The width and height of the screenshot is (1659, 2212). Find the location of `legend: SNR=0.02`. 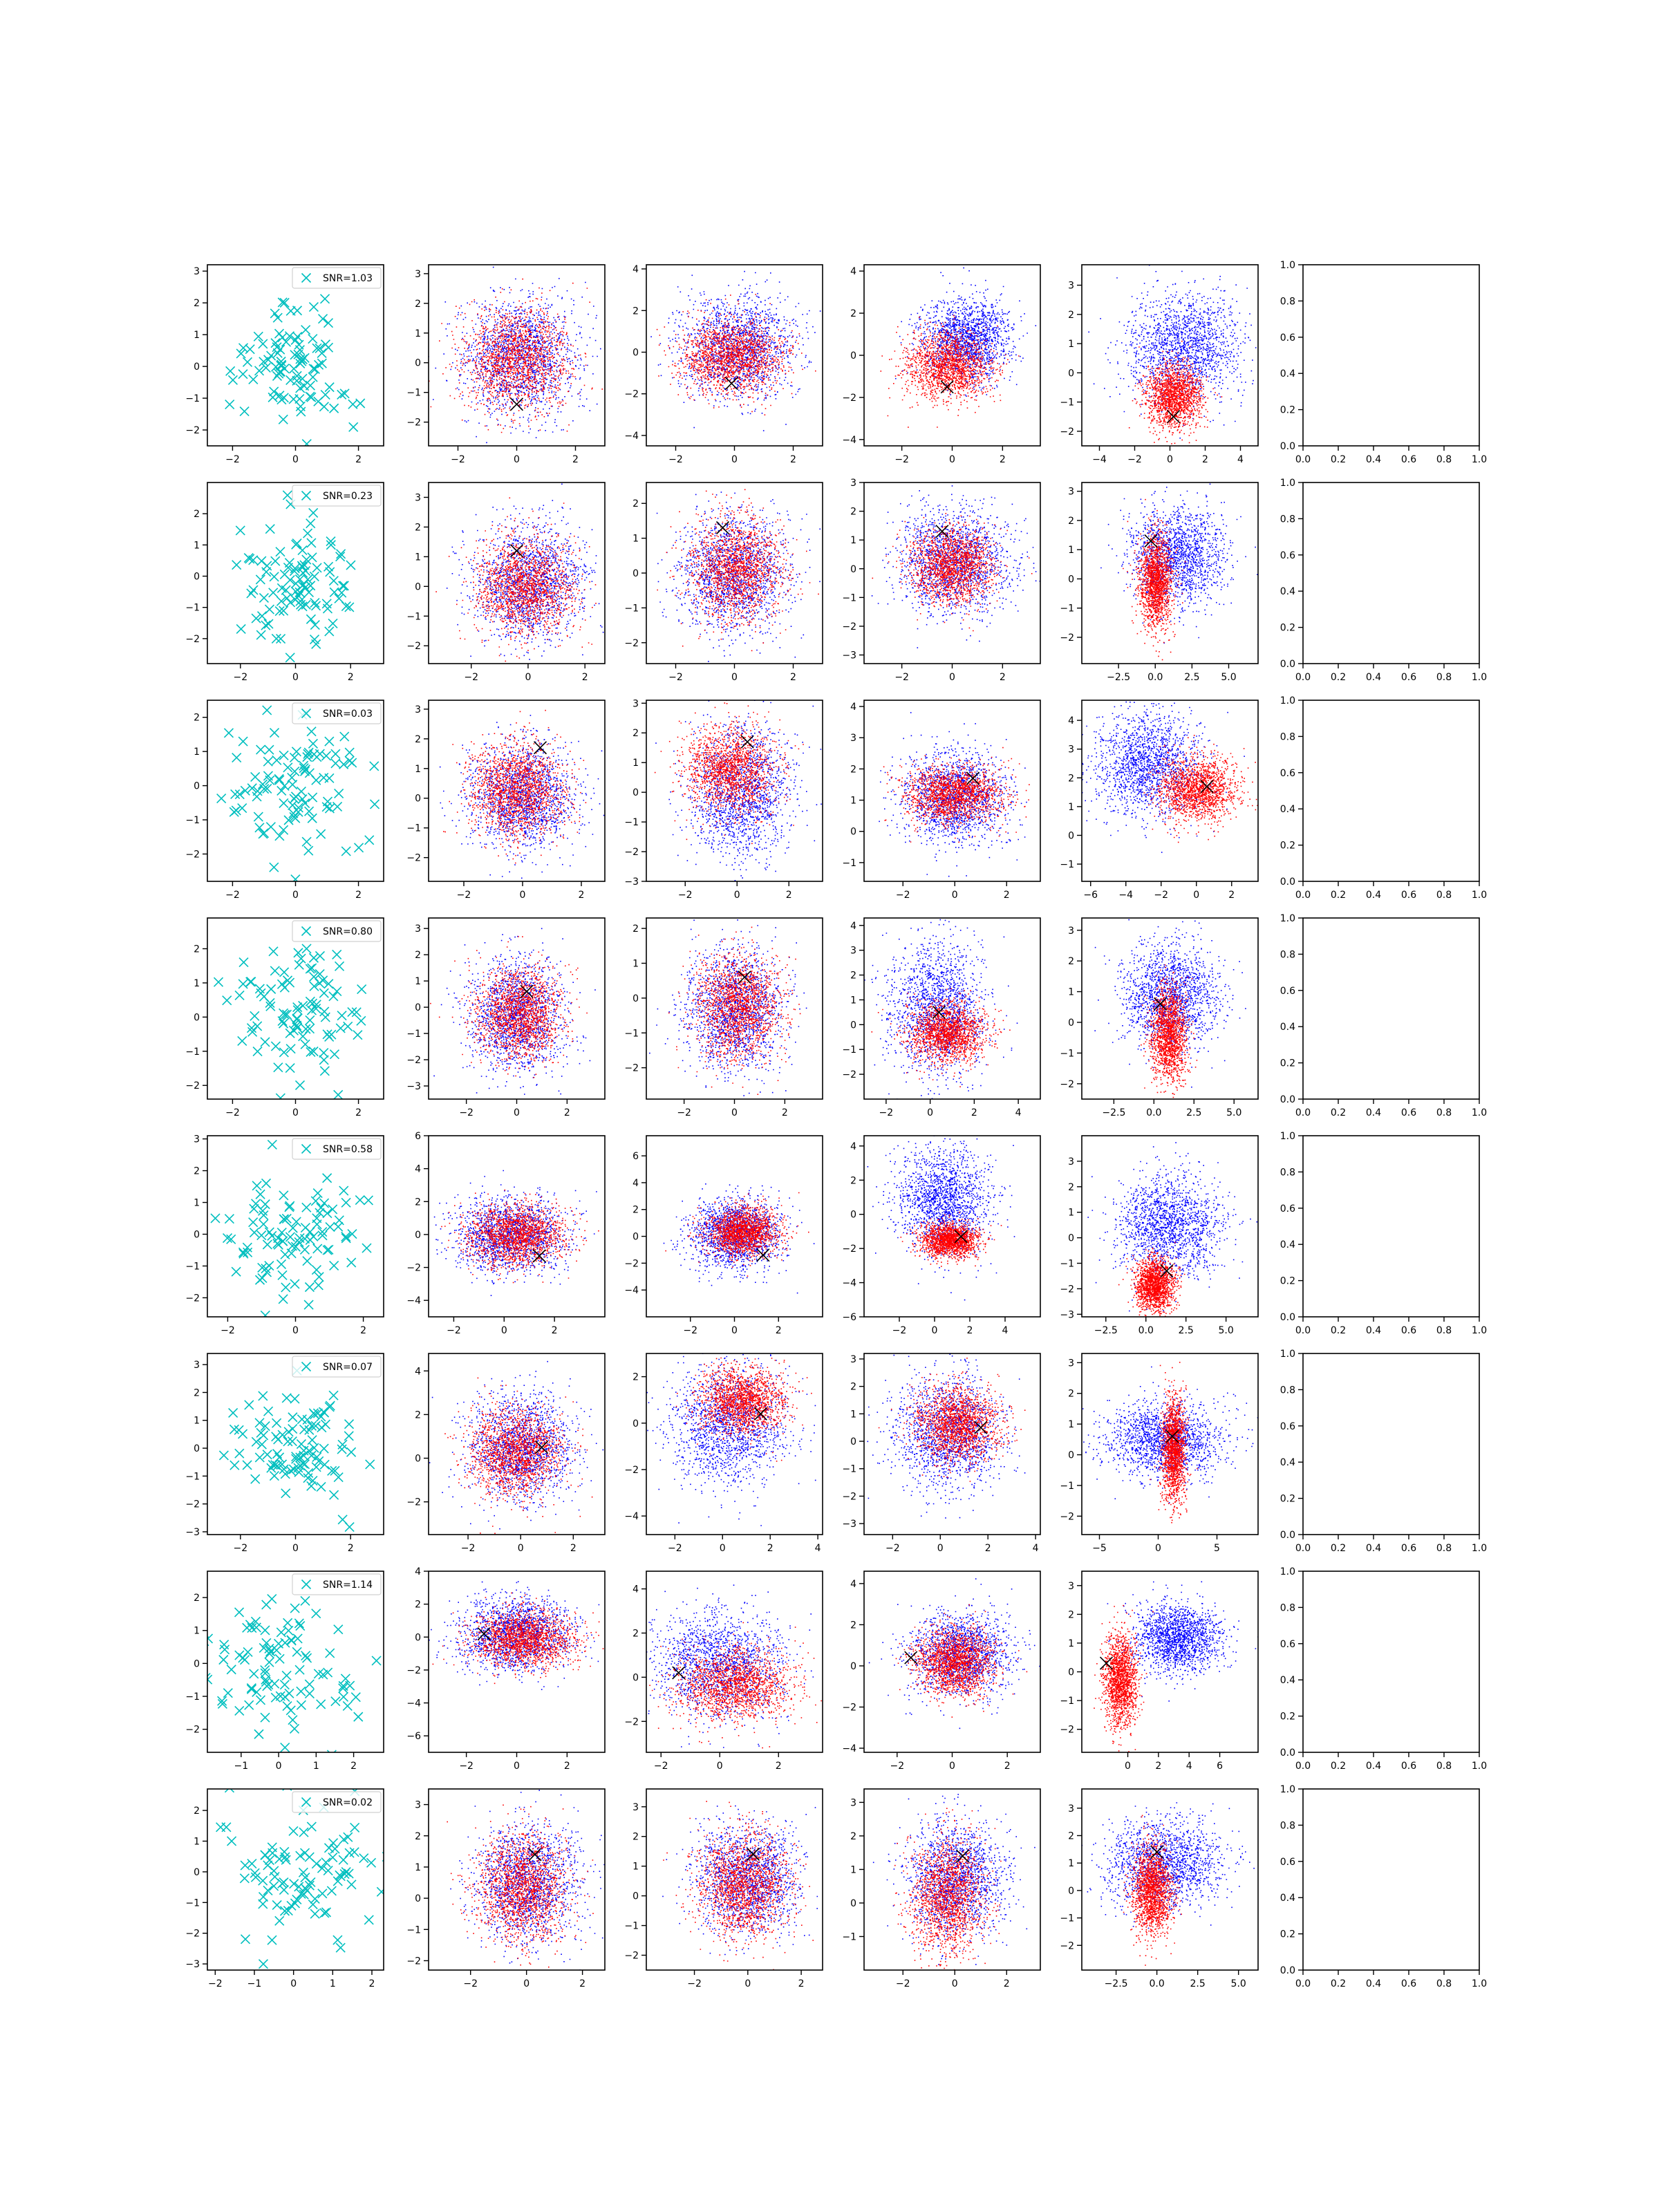

legend: SNR=0.02 is located at coordinates (337, 1802).